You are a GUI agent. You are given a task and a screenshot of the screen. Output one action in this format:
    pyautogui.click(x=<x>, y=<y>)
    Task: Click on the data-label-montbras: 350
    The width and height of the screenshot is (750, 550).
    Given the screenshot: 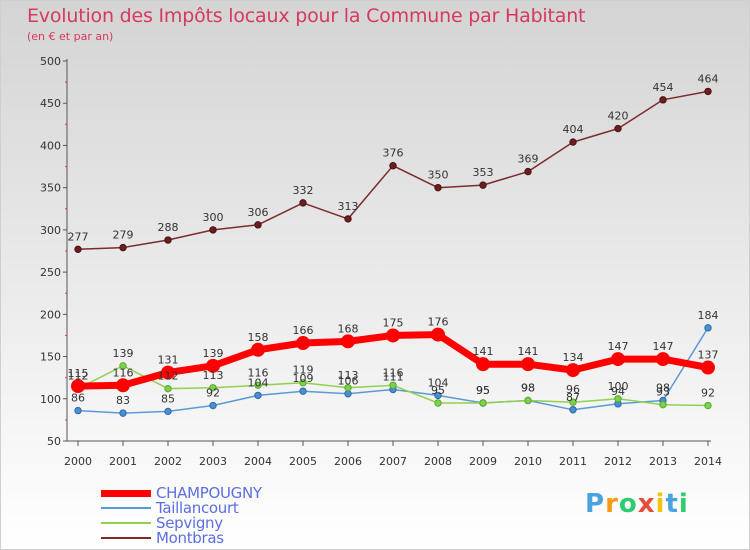 What is the action you would take?
    pyautogui.click(x=438, y=175)
    